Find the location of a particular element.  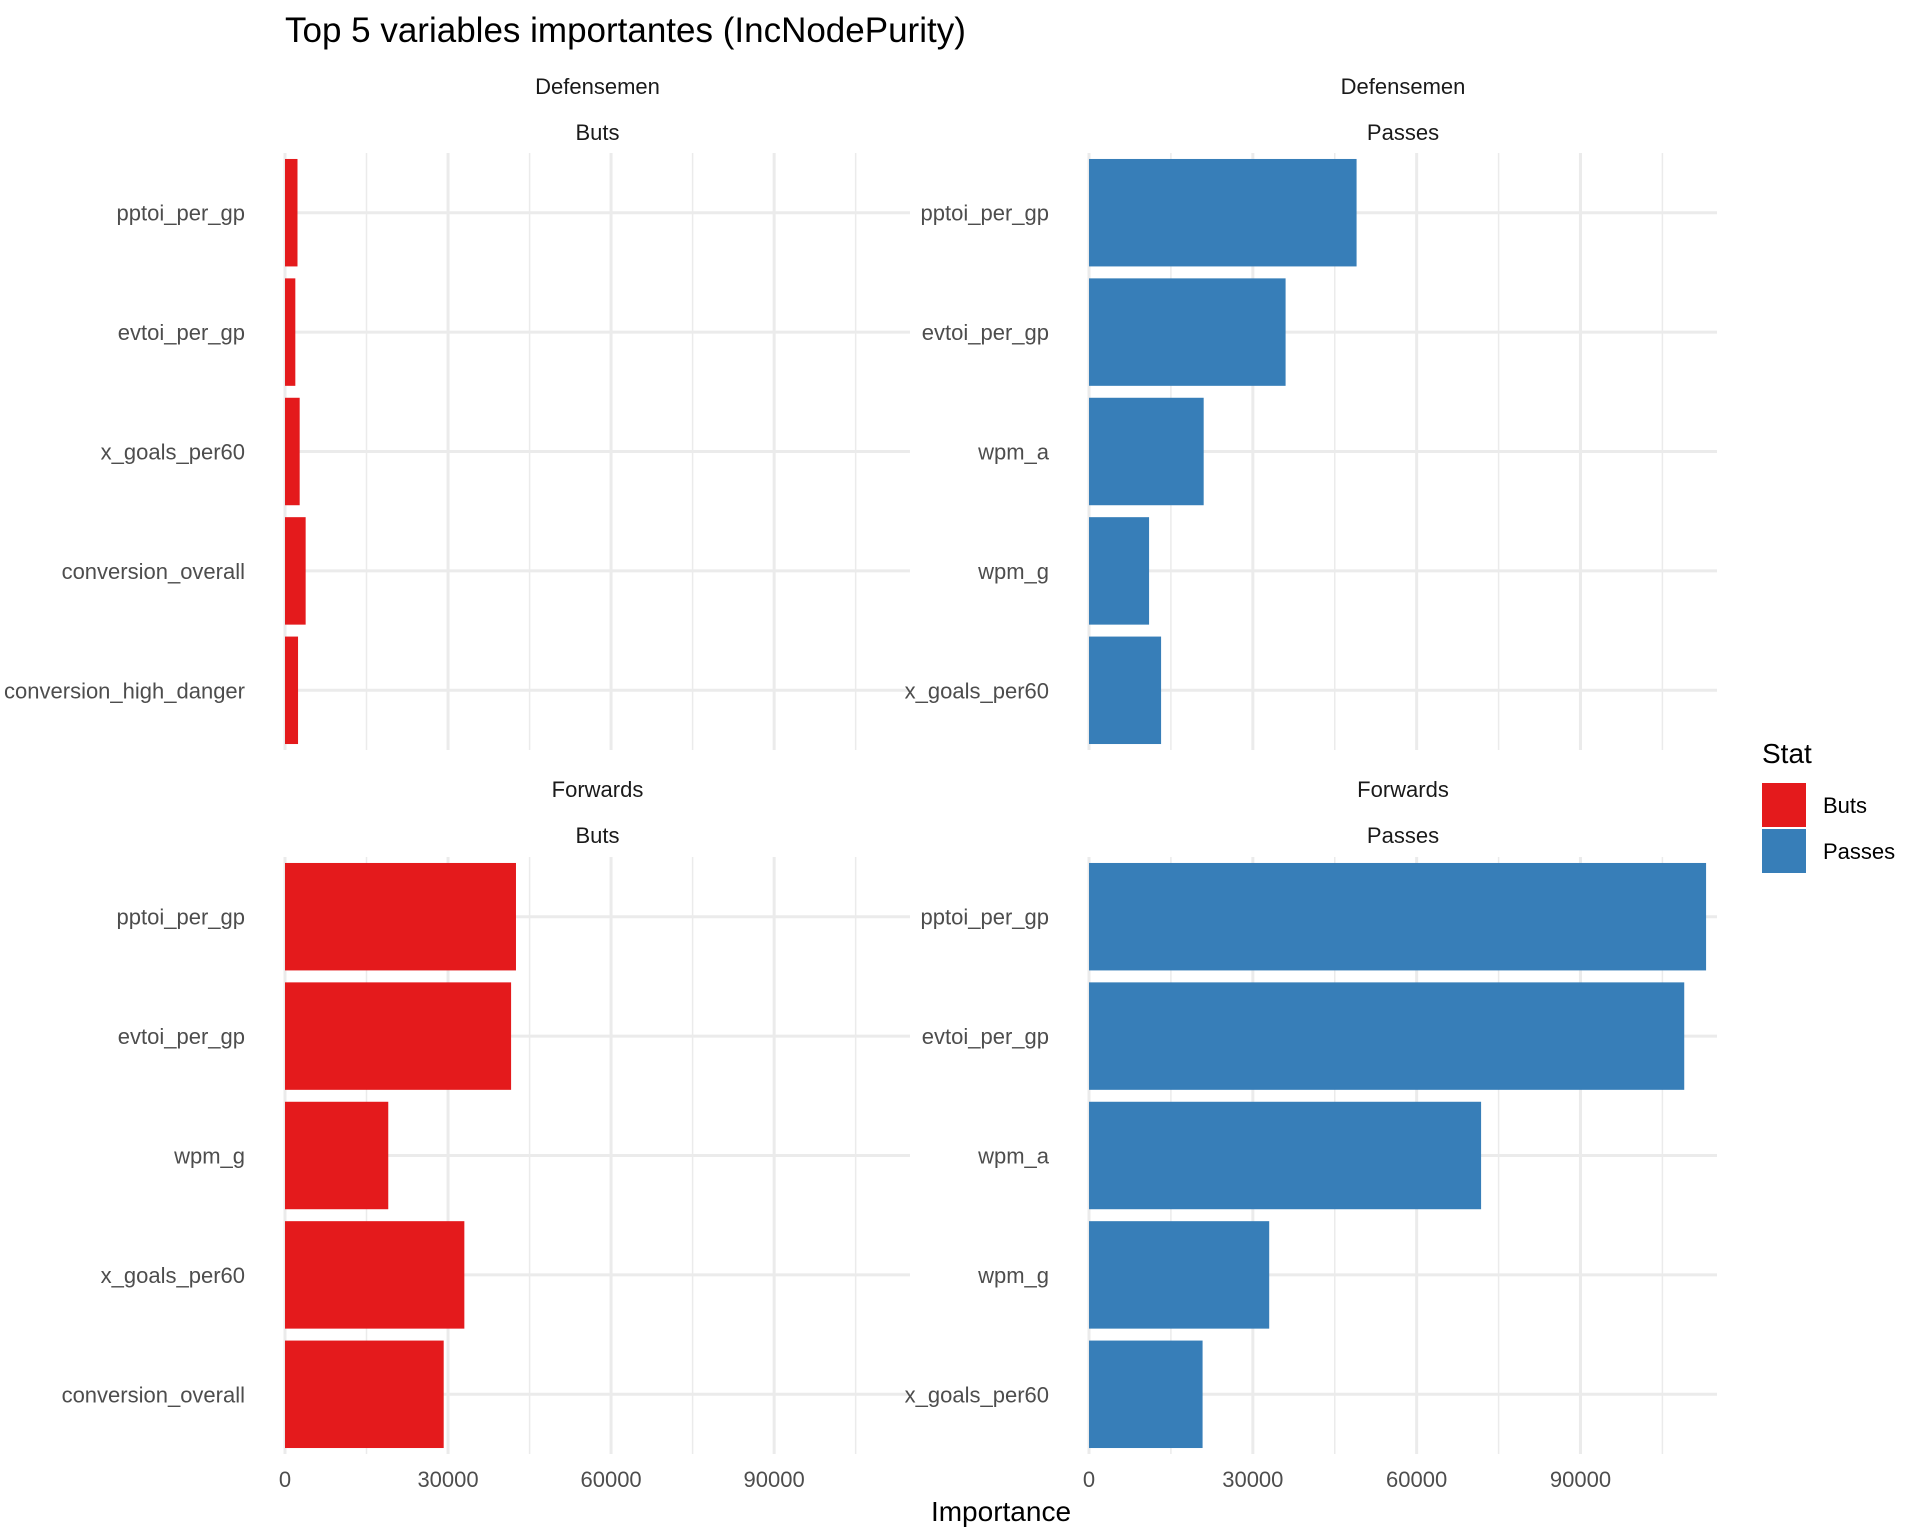

legend-label: Buts is located at coordinates (1845, 805).